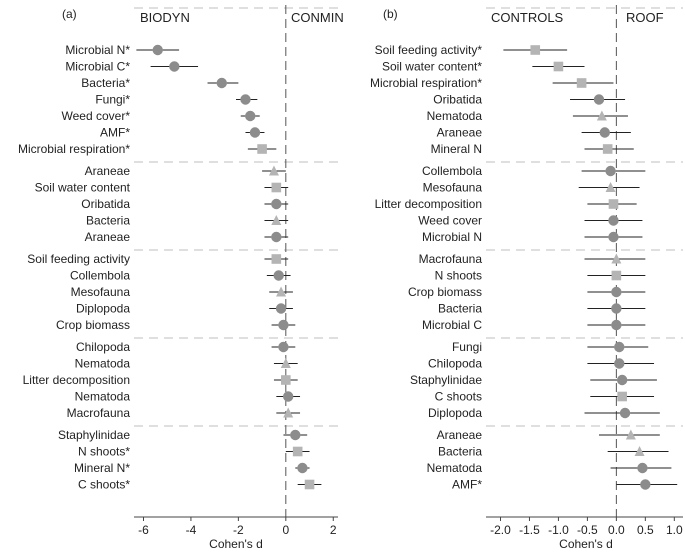 The image size is (685, 555). Describe the element at coordinates (458, 397) in the screenshot. I see `panel-b-row-label: C shoots` at that location.